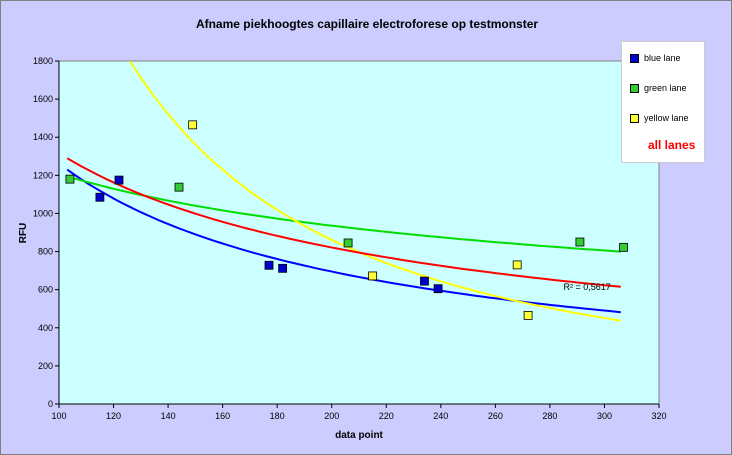  Describe the element at coordinates (386, 416) in the screenshot. I see `x-tick-label: 220` at that location.